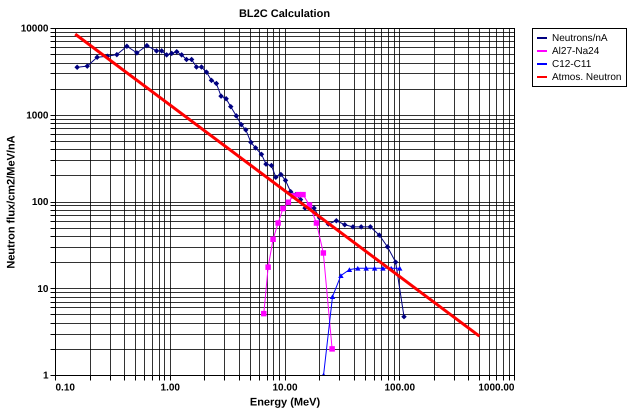 The height and width of the screenshot is (412, 632). Describe the element at coordinates (284, 14) in the screenshot. I see `chart-title: BL2C Calculation` at that location.